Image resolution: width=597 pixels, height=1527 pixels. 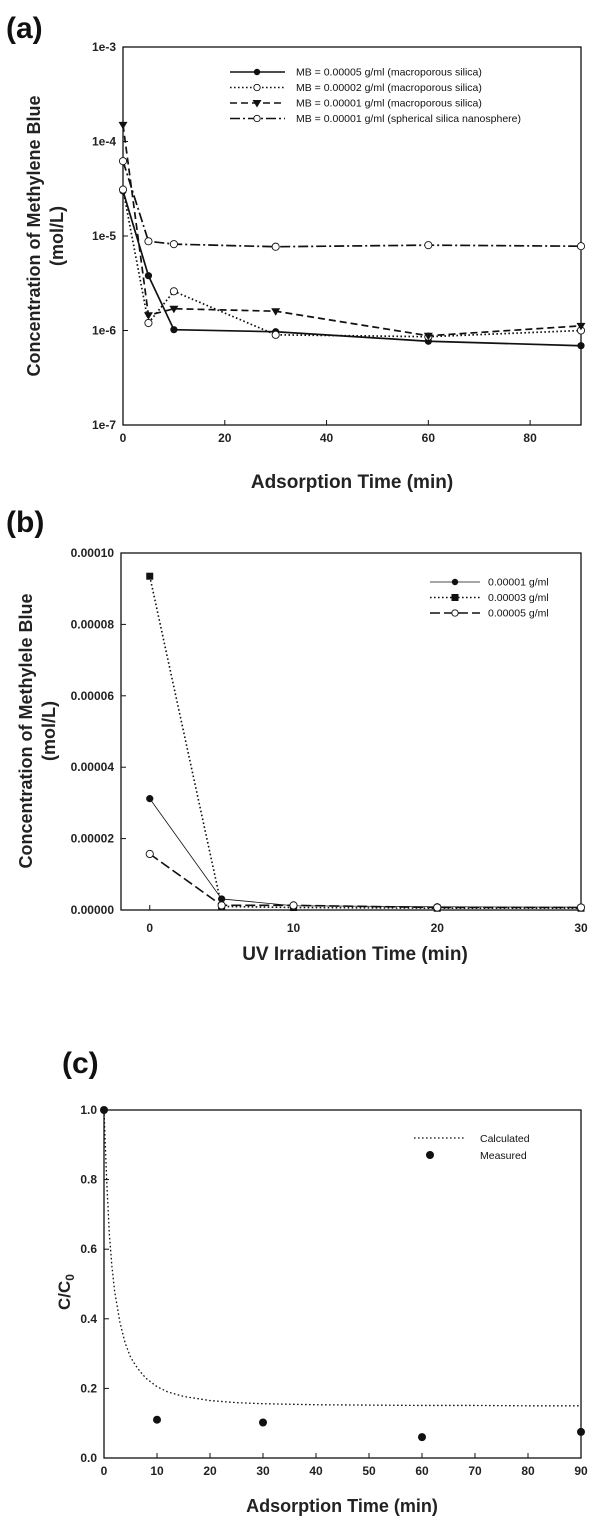 What do you see at coordinates (104, 425) in the screenshot?
I see `y-tick-label: 1e-7` at bounding box center [104, 425].